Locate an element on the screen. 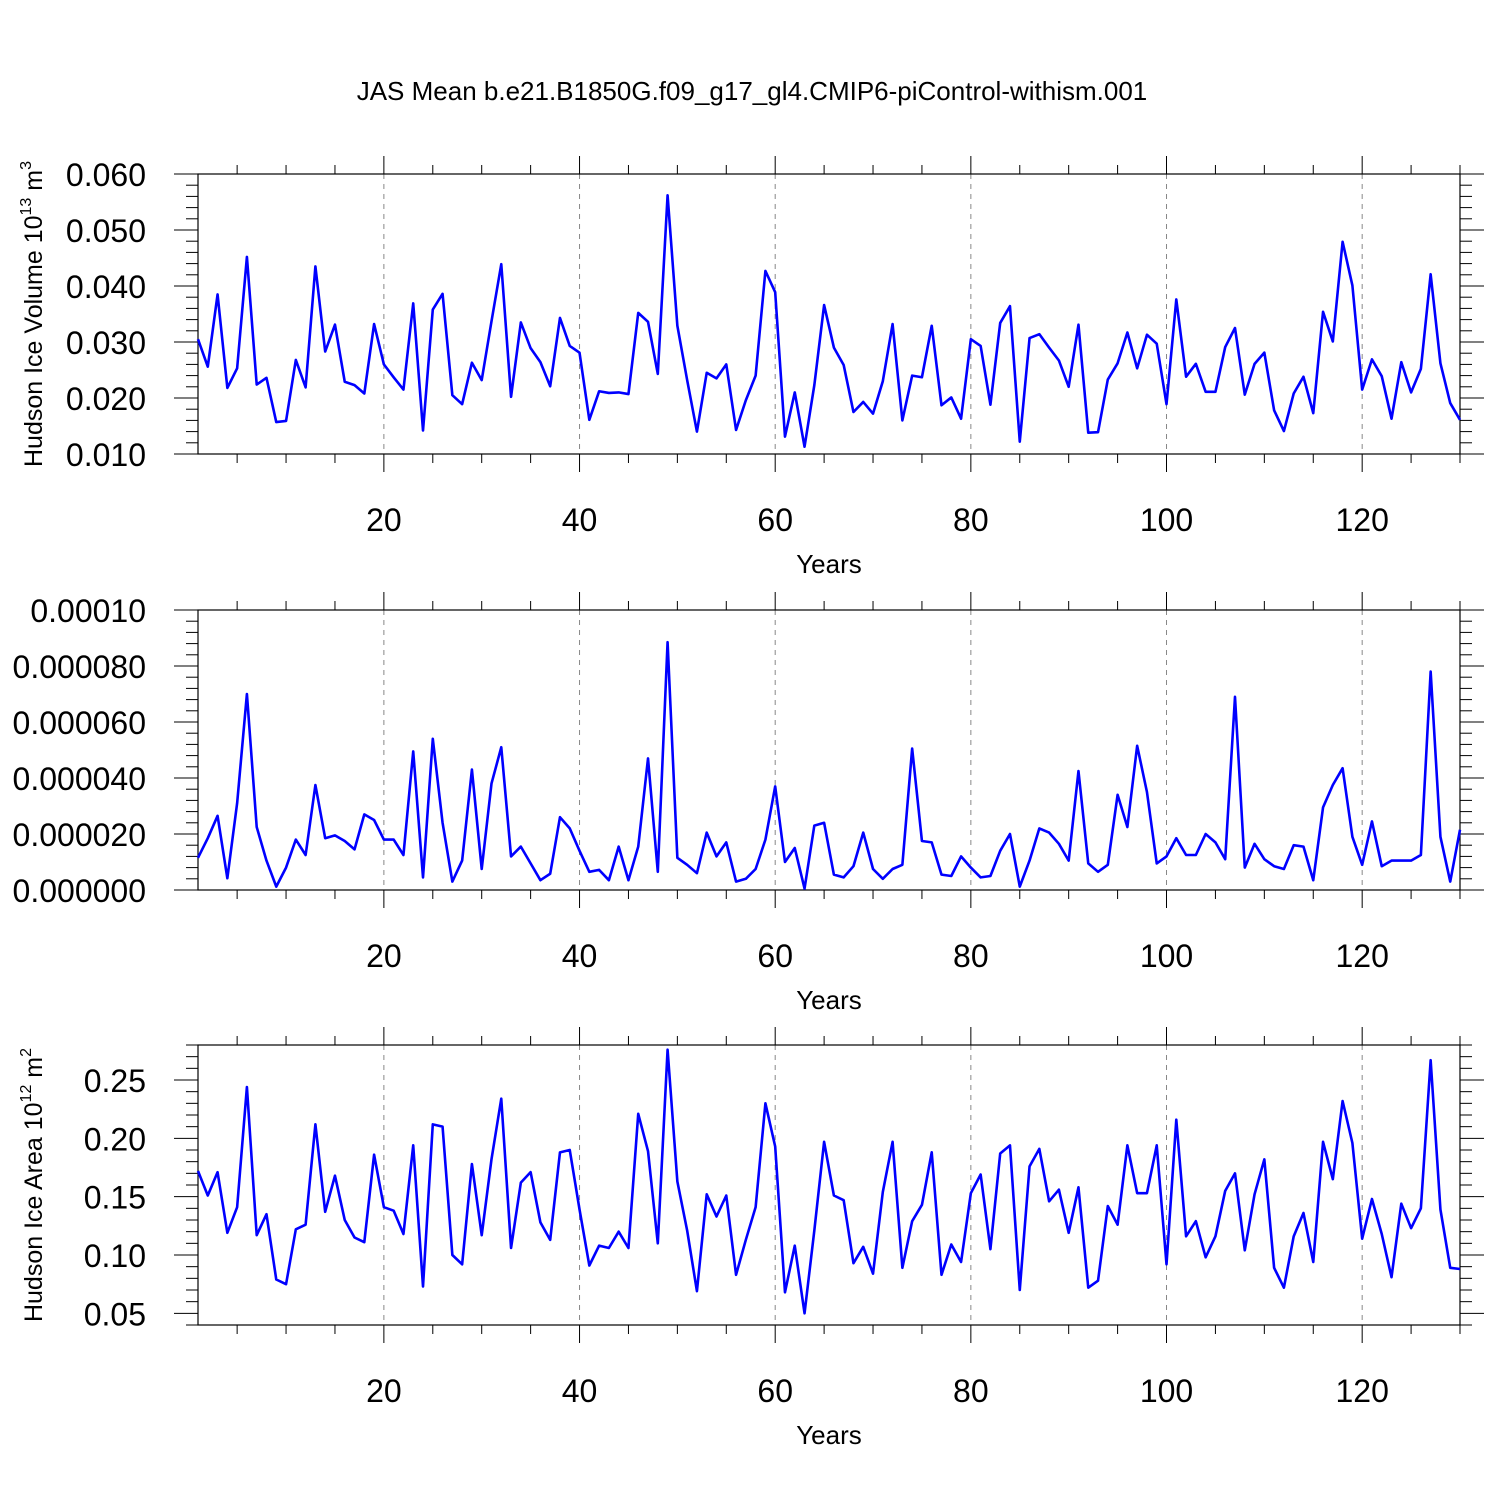  y-tick-label-6: 0.00010 is located at coordinates (88, 611).